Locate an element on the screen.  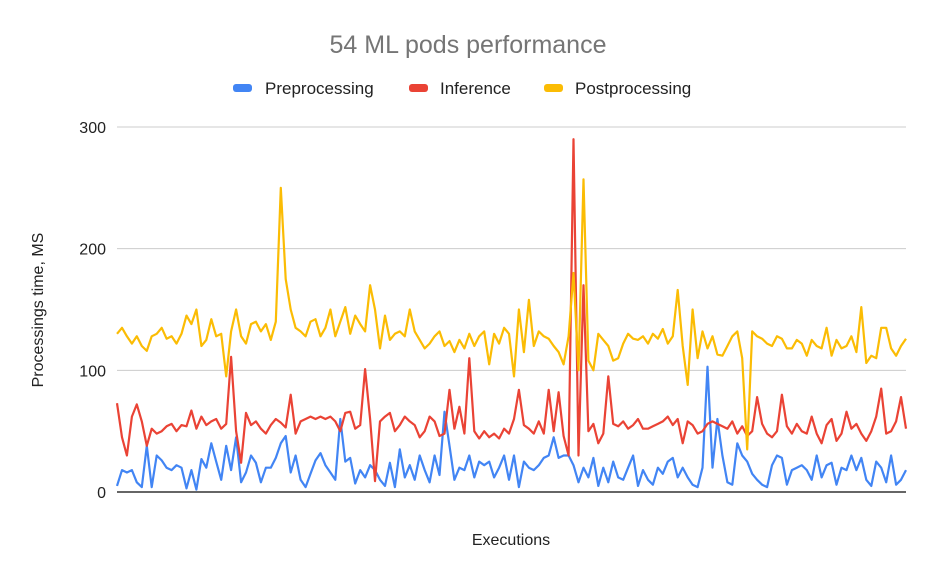
legend-item-postprocessing: Postprocessing is located at coordinates (617, 88).